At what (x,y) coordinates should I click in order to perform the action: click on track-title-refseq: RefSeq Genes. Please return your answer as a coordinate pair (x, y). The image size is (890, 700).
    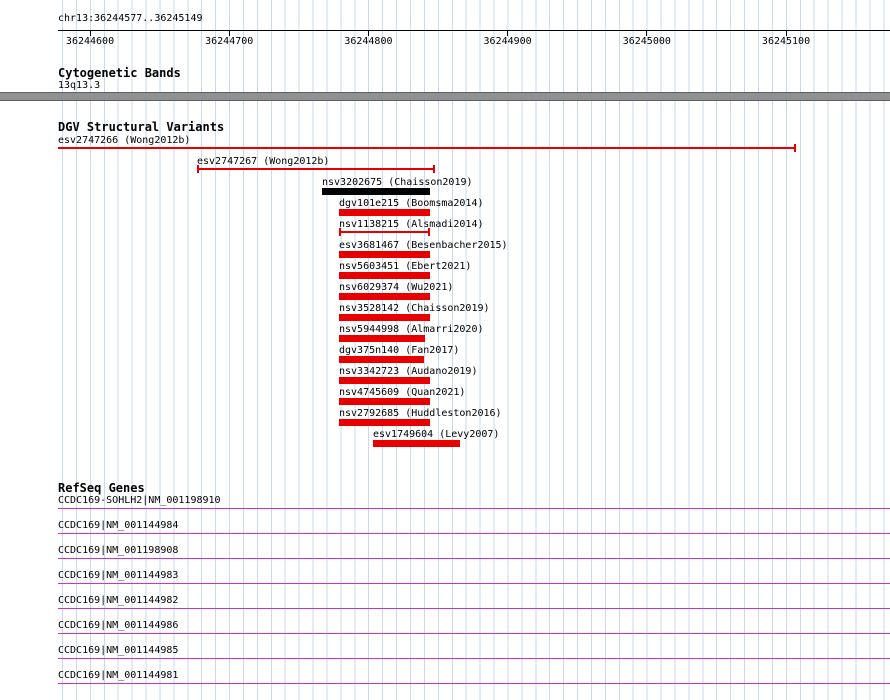
    Looking at the image, I should click on (101, 488).